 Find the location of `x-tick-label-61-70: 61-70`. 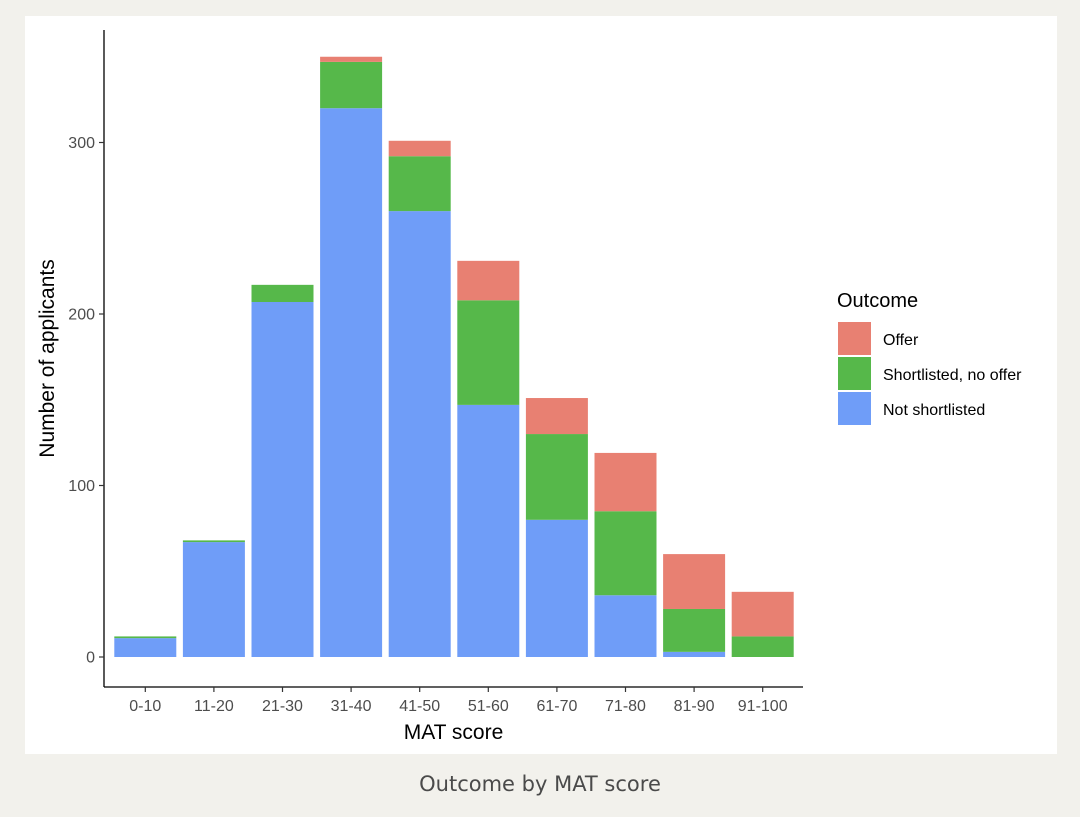

x-tick-label-61-70: 61-70 is located at coordinates (556, 706).